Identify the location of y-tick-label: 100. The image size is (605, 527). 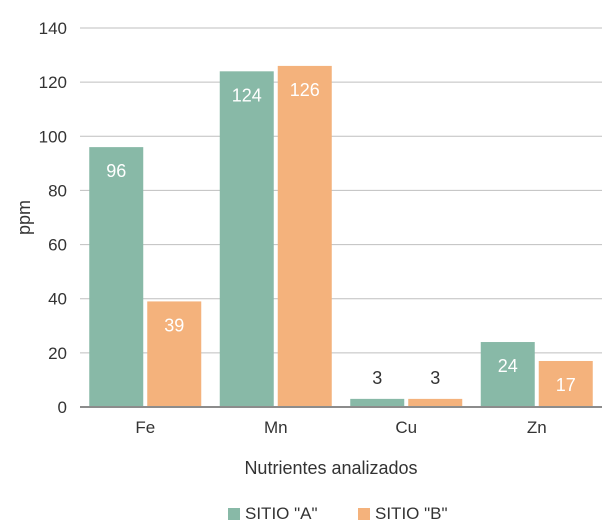
(53, 136).